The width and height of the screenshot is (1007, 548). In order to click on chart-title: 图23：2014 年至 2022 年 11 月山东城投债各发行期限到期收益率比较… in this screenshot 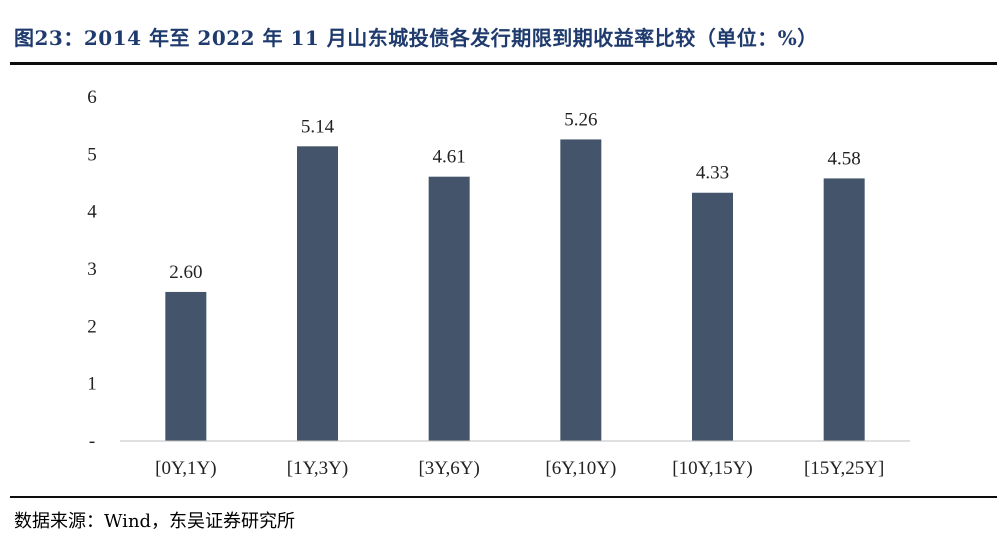, I will do `click(416, 38)`.